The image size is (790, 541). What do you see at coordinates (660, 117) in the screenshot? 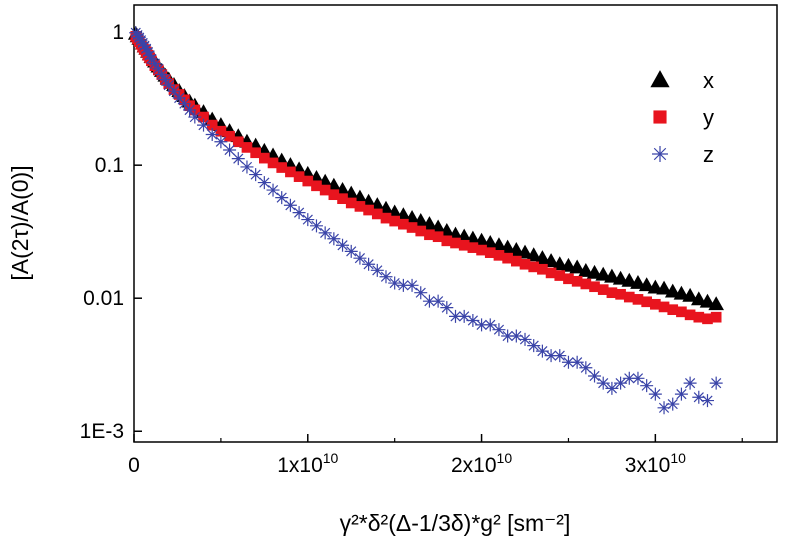
I see `legend-marker-y` at bounding box center [660, 117].